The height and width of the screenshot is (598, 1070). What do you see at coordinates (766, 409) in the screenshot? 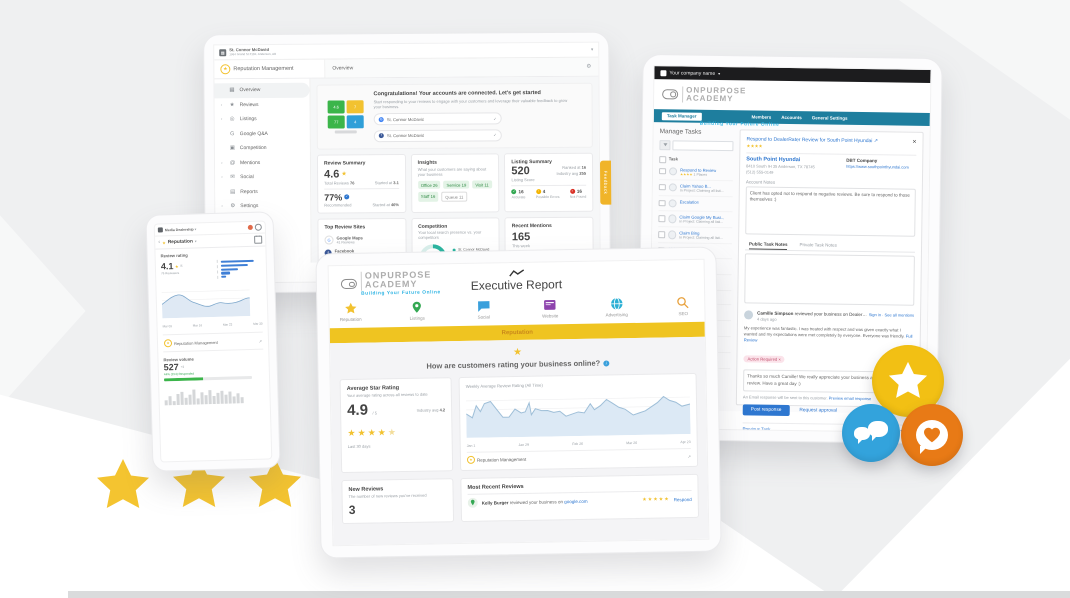
I see `post-response-button: Post response` at bounding box center [766, 409].